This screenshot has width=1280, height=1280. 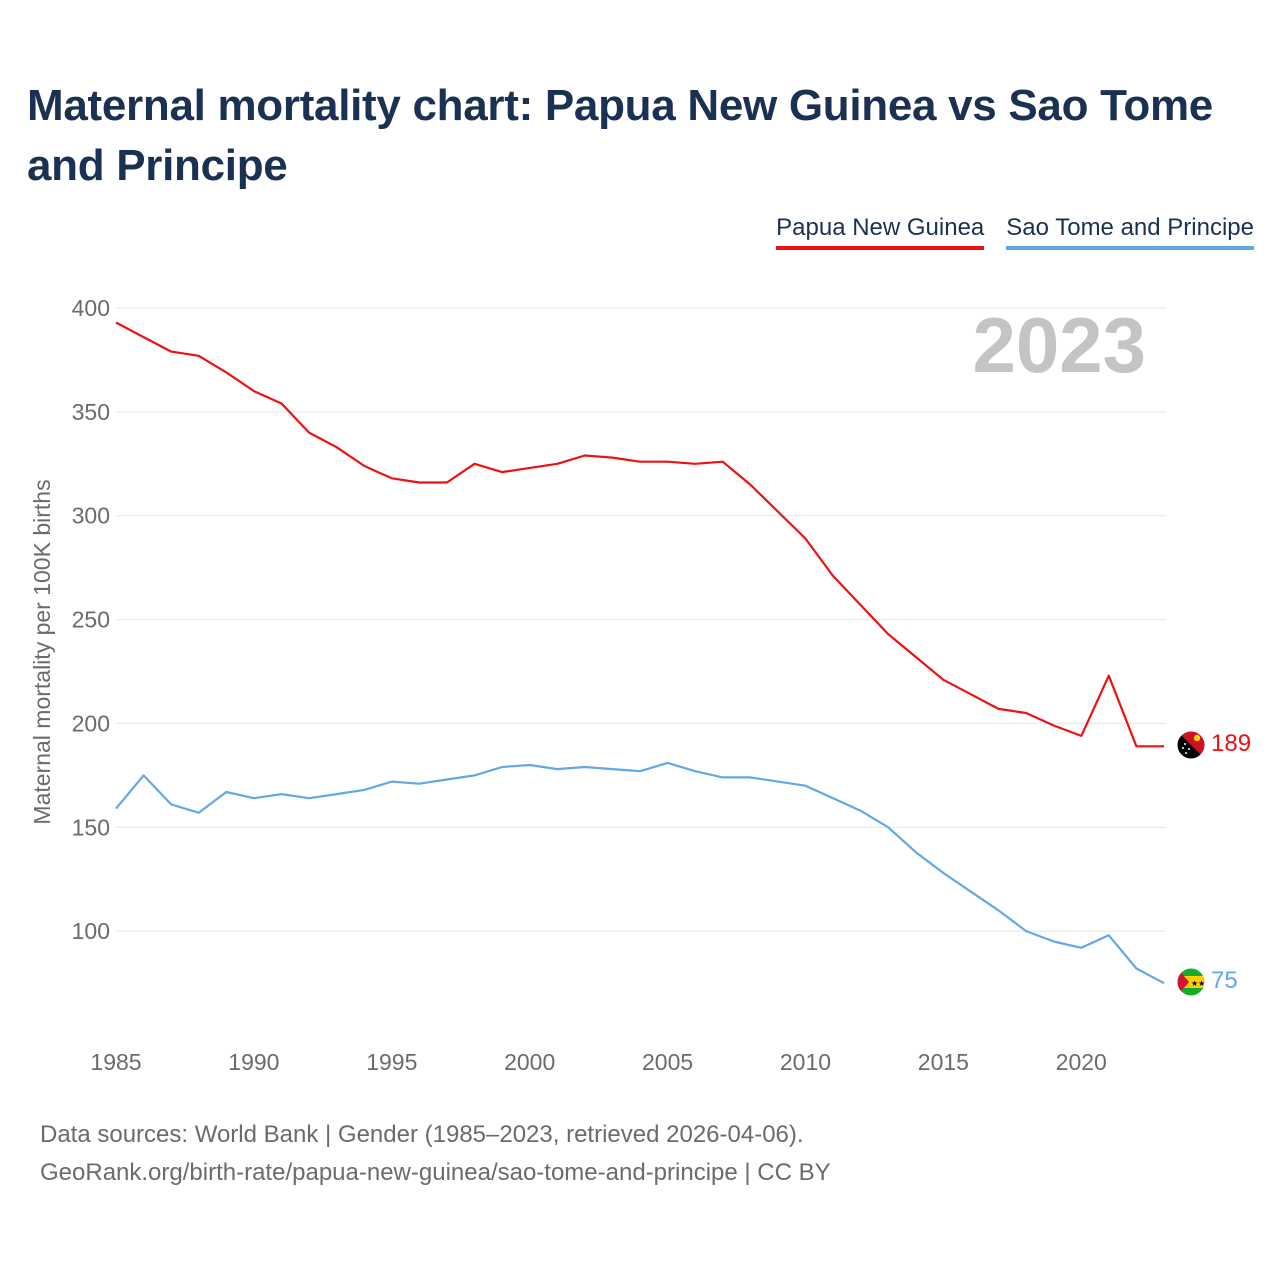 What do you see at coordinates (667, 1062) in the screenshot?
I see `x-tick-label: 2005` at bounding box center [667, 1062].